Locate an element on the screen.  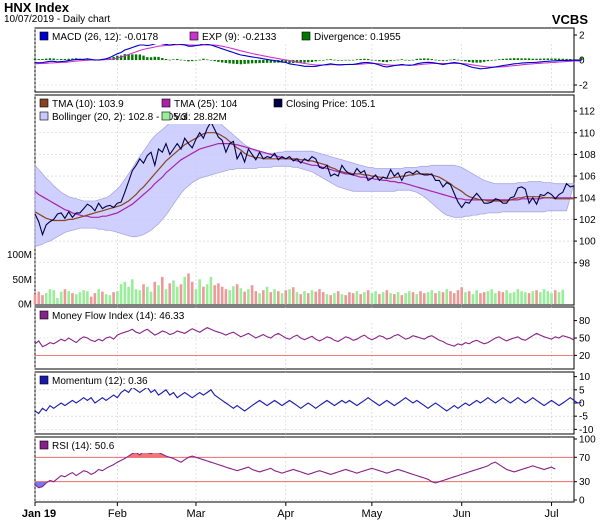
legend-label-price-2: Closing Price: 105.1 is located at coordinates (331, 104).